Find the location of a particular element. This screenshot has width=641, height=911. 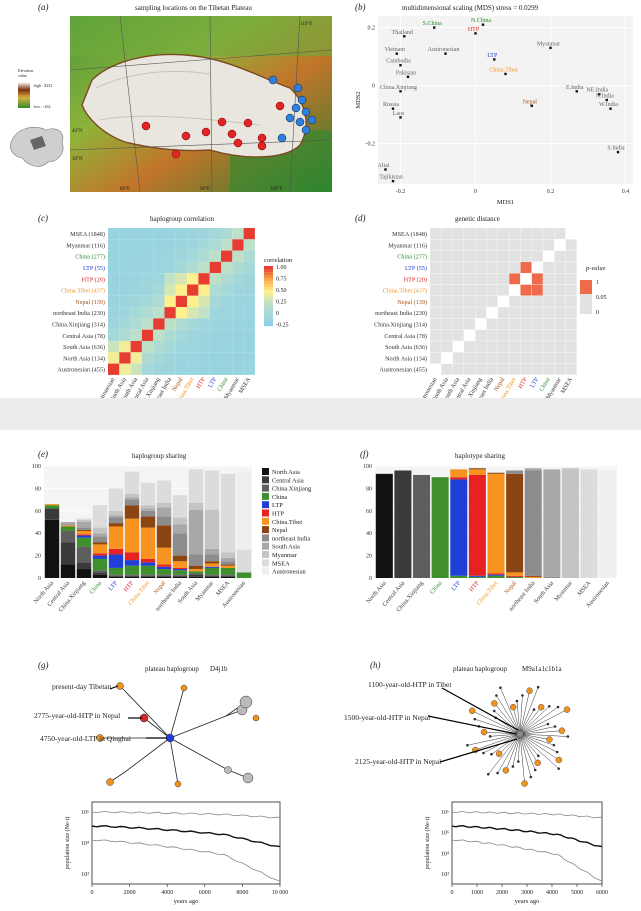

panel-g-ann2: 2775-year-old-HTP in Nepal is located at coordinates (77, 715).